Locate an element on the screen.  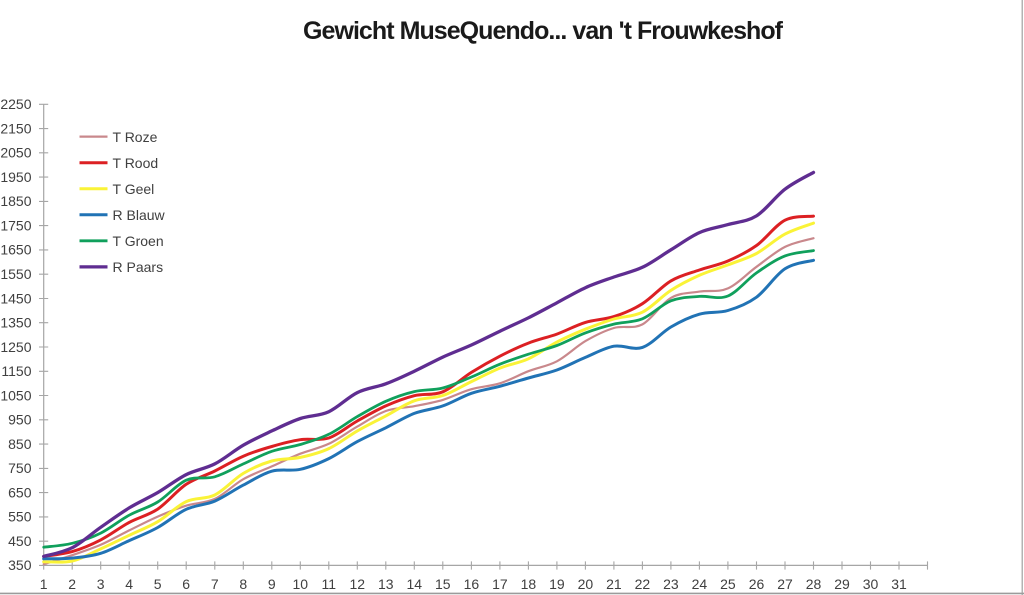
svg-text: 13 is located at coordinates (386, 584).